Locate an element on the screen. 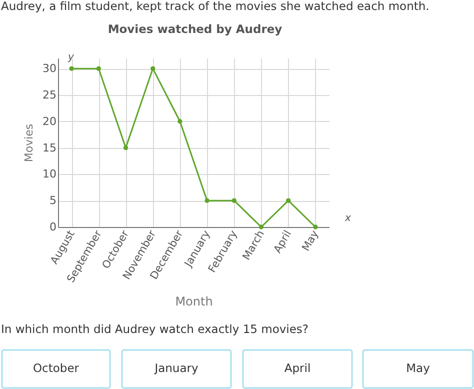  y-axis-title: Movies is located at coordinates (29, 143).